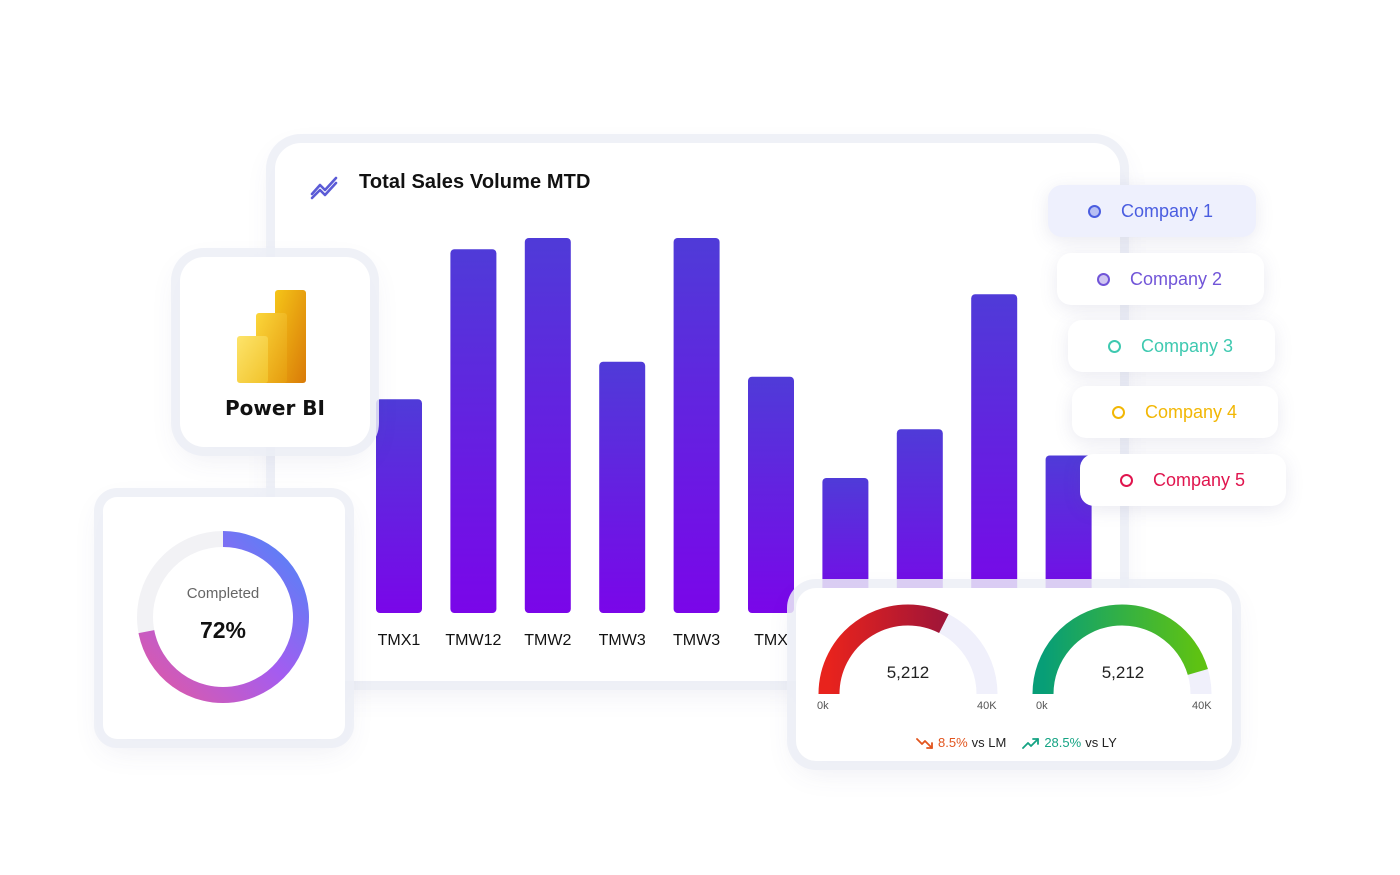 Image resolution: width=1400 pixels, height=875 pixels. Describe the element at coordinates (1191, 411) in the screenshot. I see `legend-label: Company 4` at that location.